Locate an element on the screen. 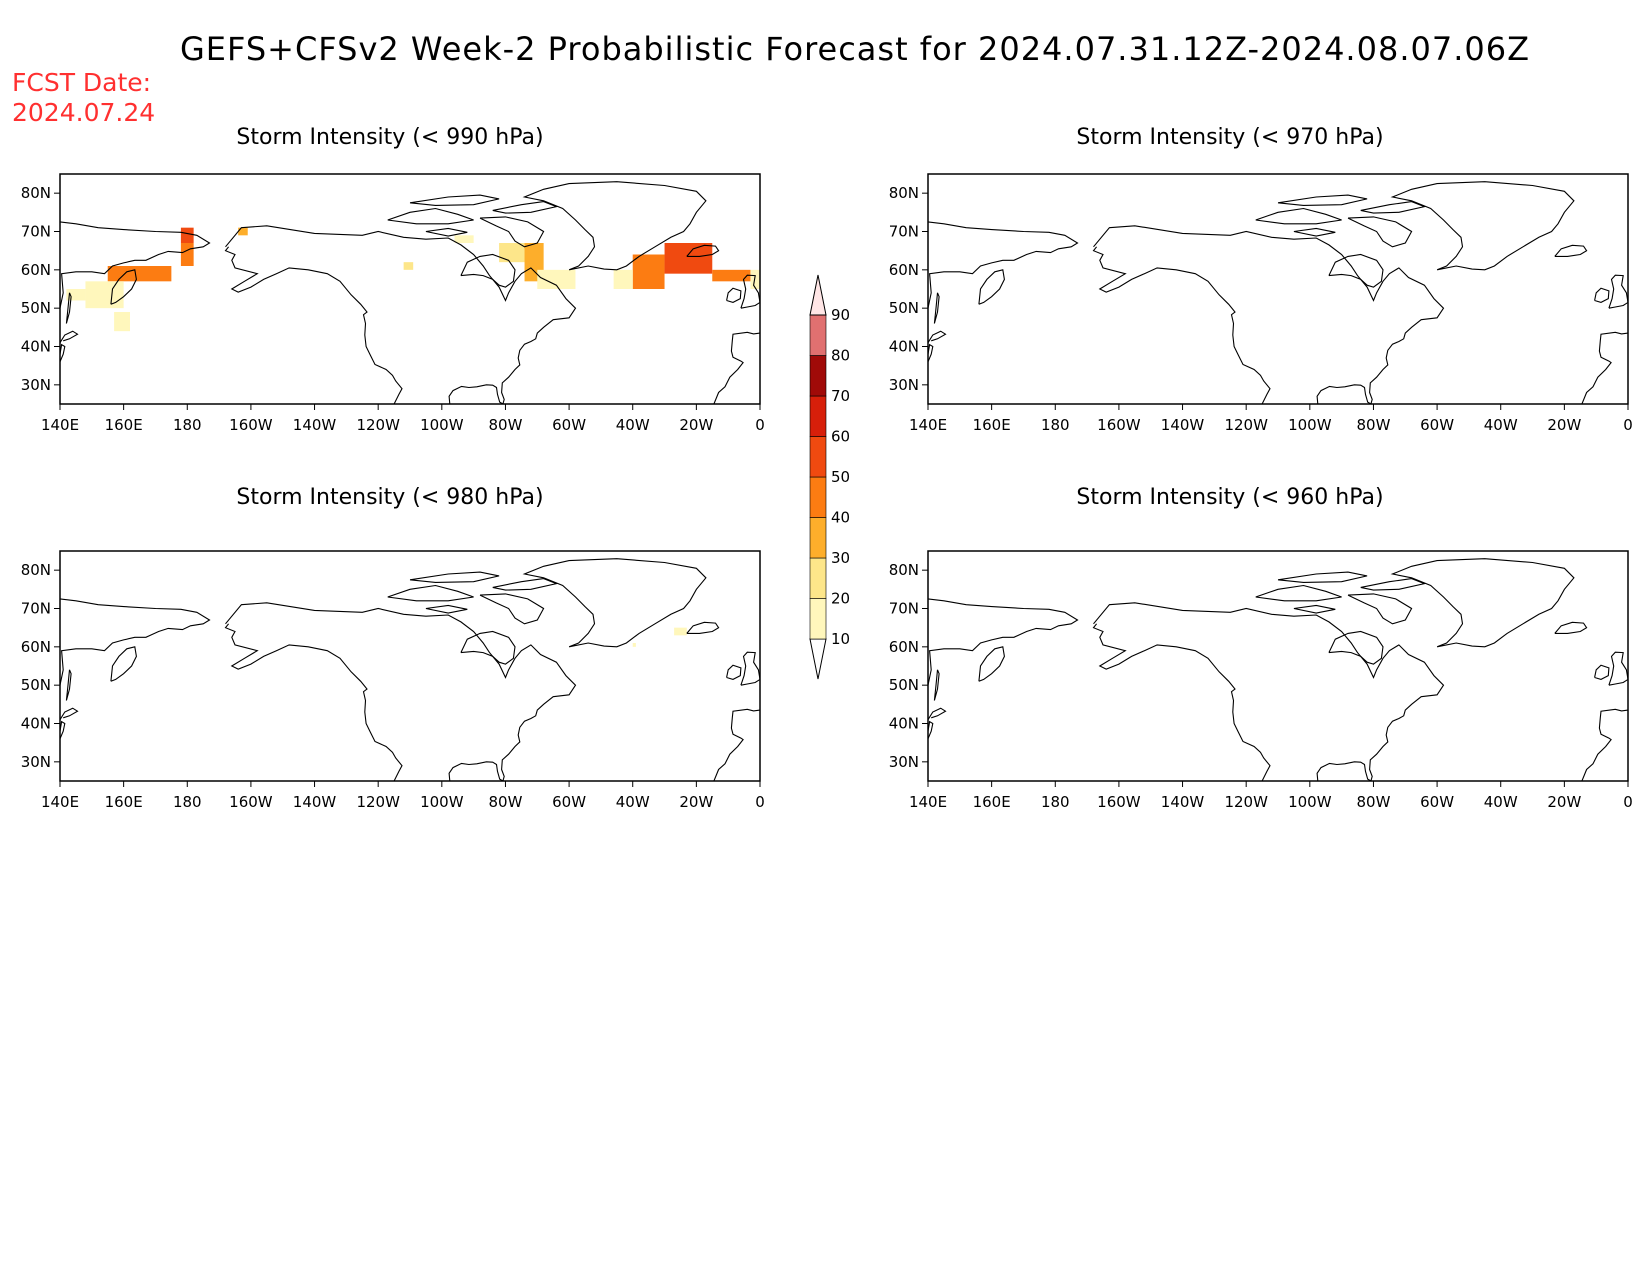  forecast-date: FCST Date: 2024.07.24 is located at coordinates (83, 98).